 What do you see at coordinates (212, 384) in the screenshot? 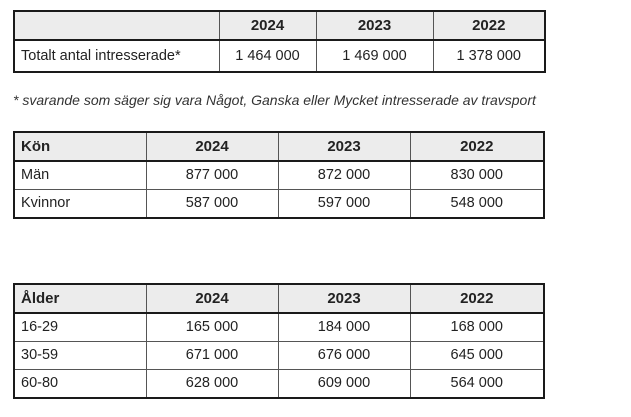
I see `cell-value: 628 000` at bounding box center [212, 384].